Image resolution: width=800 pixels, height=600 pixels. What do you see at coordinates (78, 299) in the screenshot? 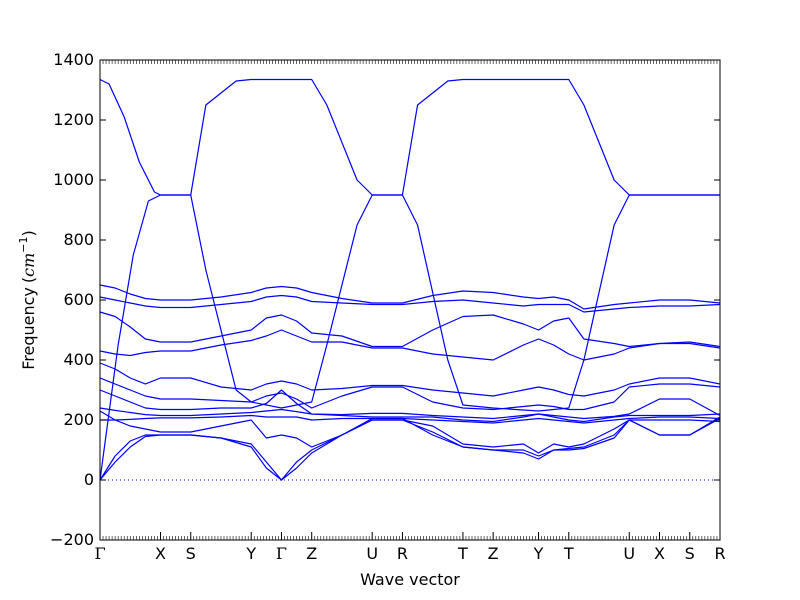
I see `y-tick-label: 600` at bounding box center [78, 299].